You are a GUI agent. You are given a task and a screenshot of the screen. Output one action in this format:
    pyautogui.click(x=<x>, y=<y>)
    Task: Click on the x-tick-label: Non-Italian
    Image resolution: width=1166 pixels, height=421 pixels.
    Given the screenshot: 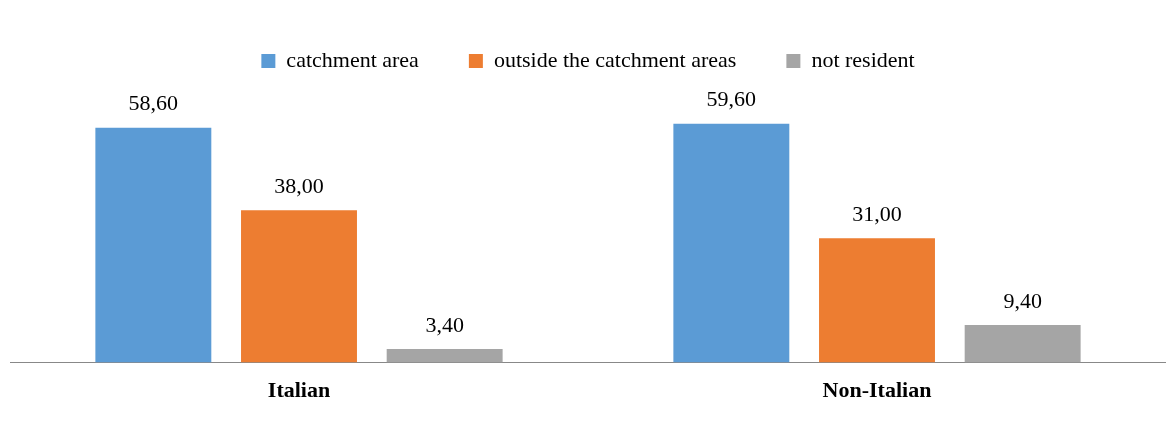 What is the action you would take?
    pyautogui.click(x=877, y=390)
    